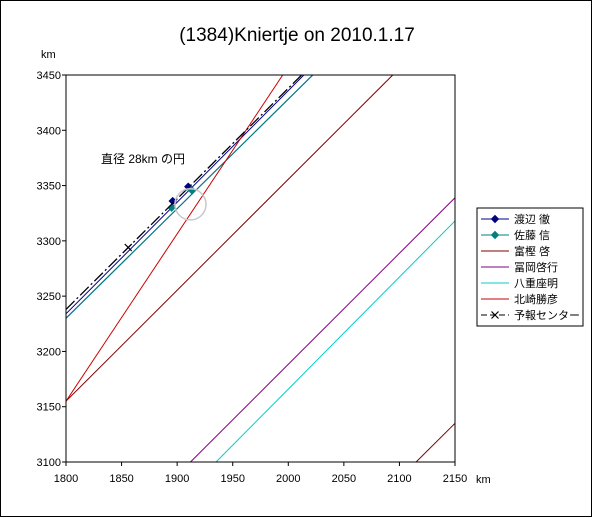  What do you see at coordinates (66, 479) in the screenshot?
I see `x-tick-label: 1800` at bounding box center [66, 479].